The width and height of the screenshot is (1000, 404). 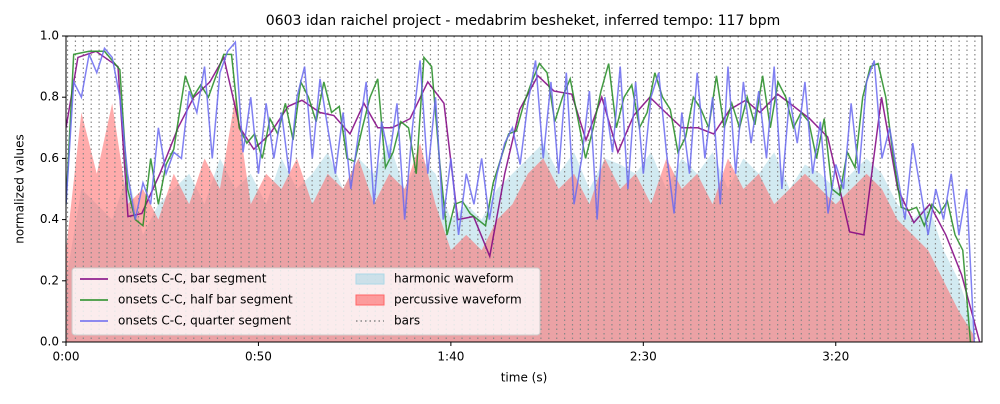 I want to click on legend-label: harmonic waveform, so click(x=454, y=279).